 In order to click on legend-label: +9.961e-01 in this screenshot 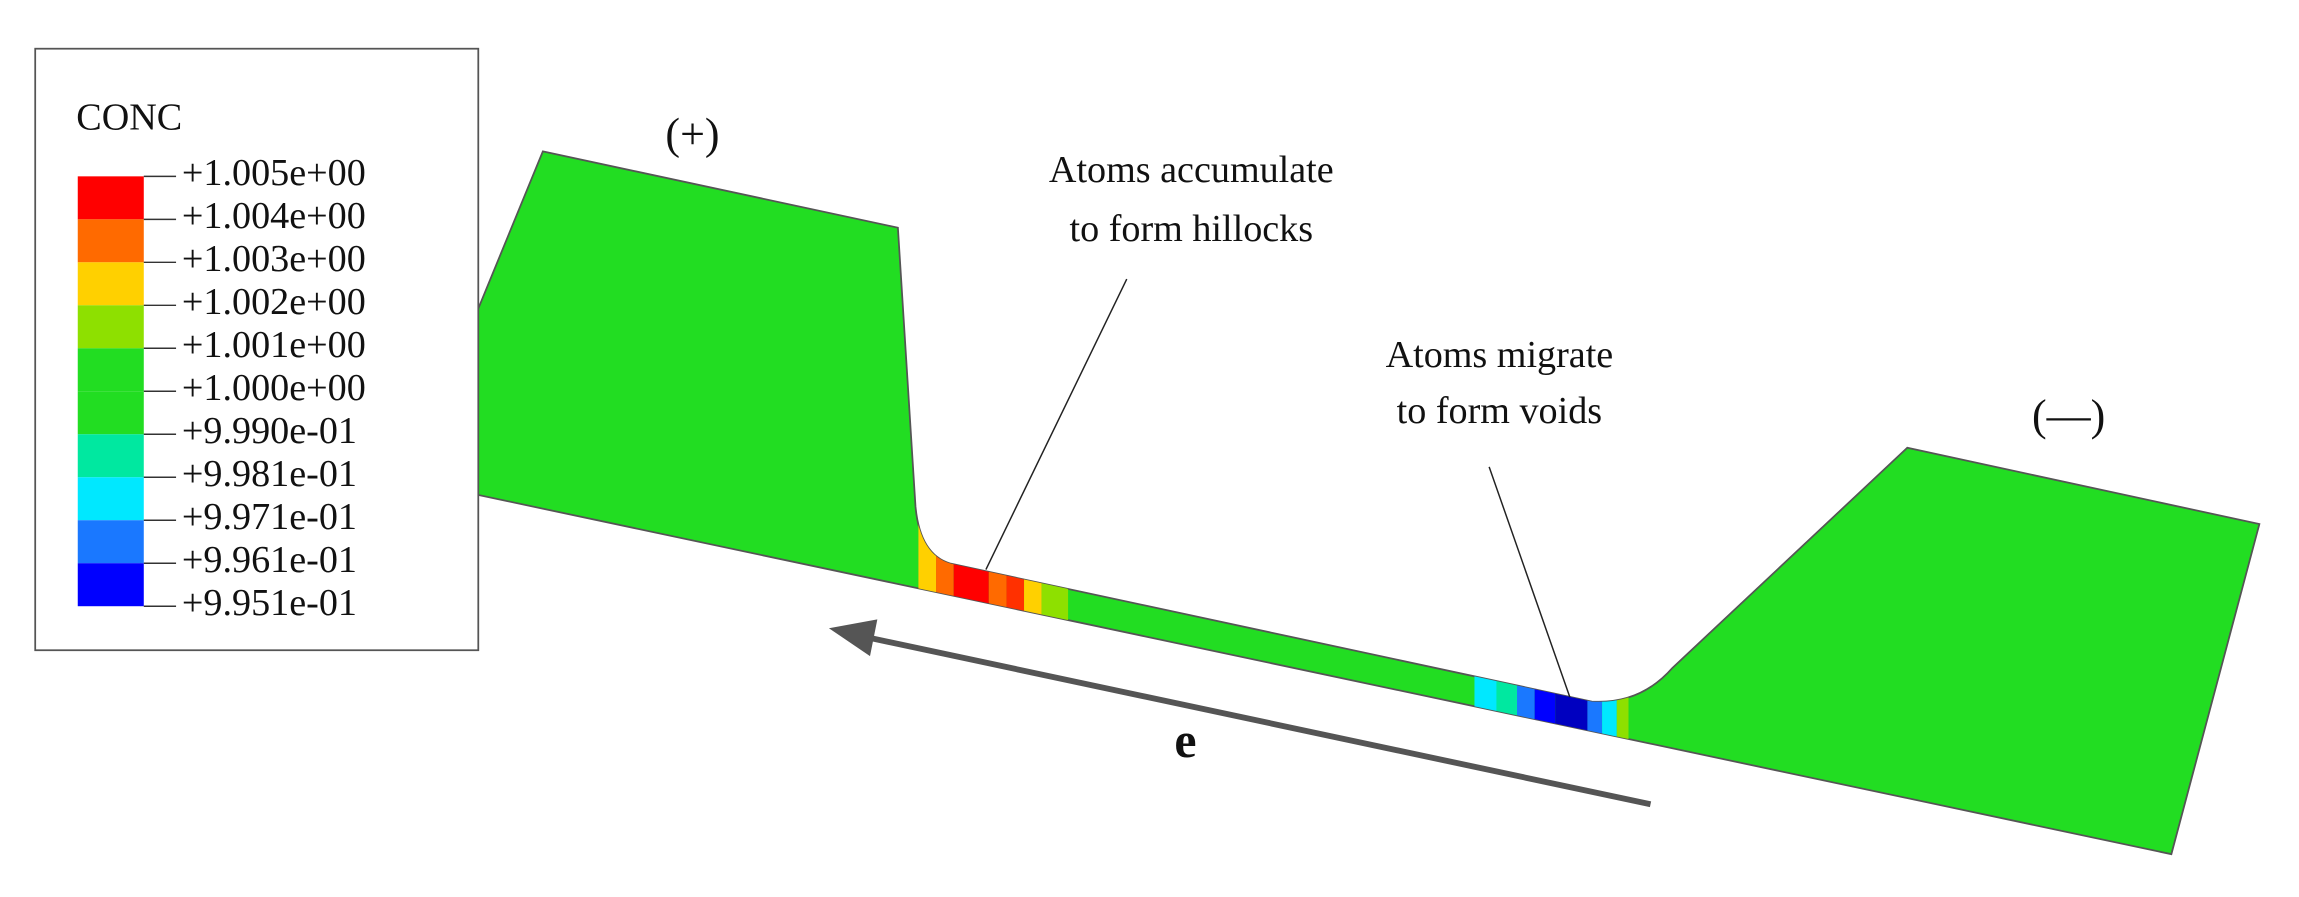, I will do `click(269, 560)`.